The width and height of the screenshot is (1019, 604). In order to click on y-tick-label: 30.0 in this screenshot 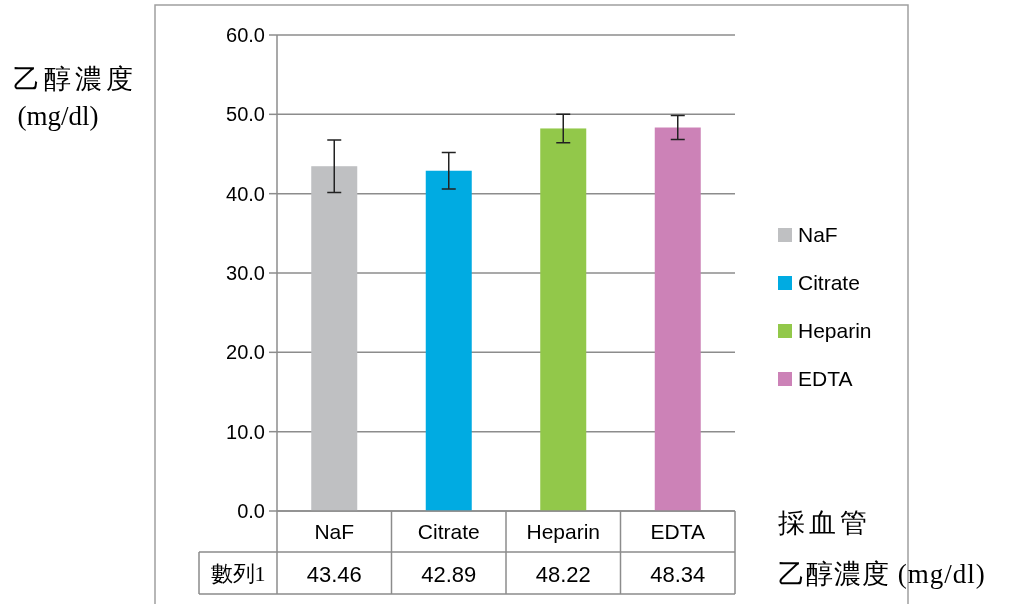, I will do `click(245, 273)`.